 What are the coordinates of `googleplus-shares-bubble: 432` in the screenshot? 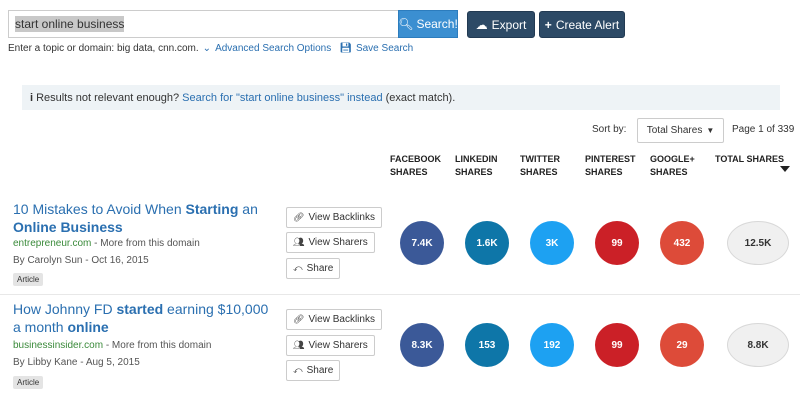 It's located at (682, 243).